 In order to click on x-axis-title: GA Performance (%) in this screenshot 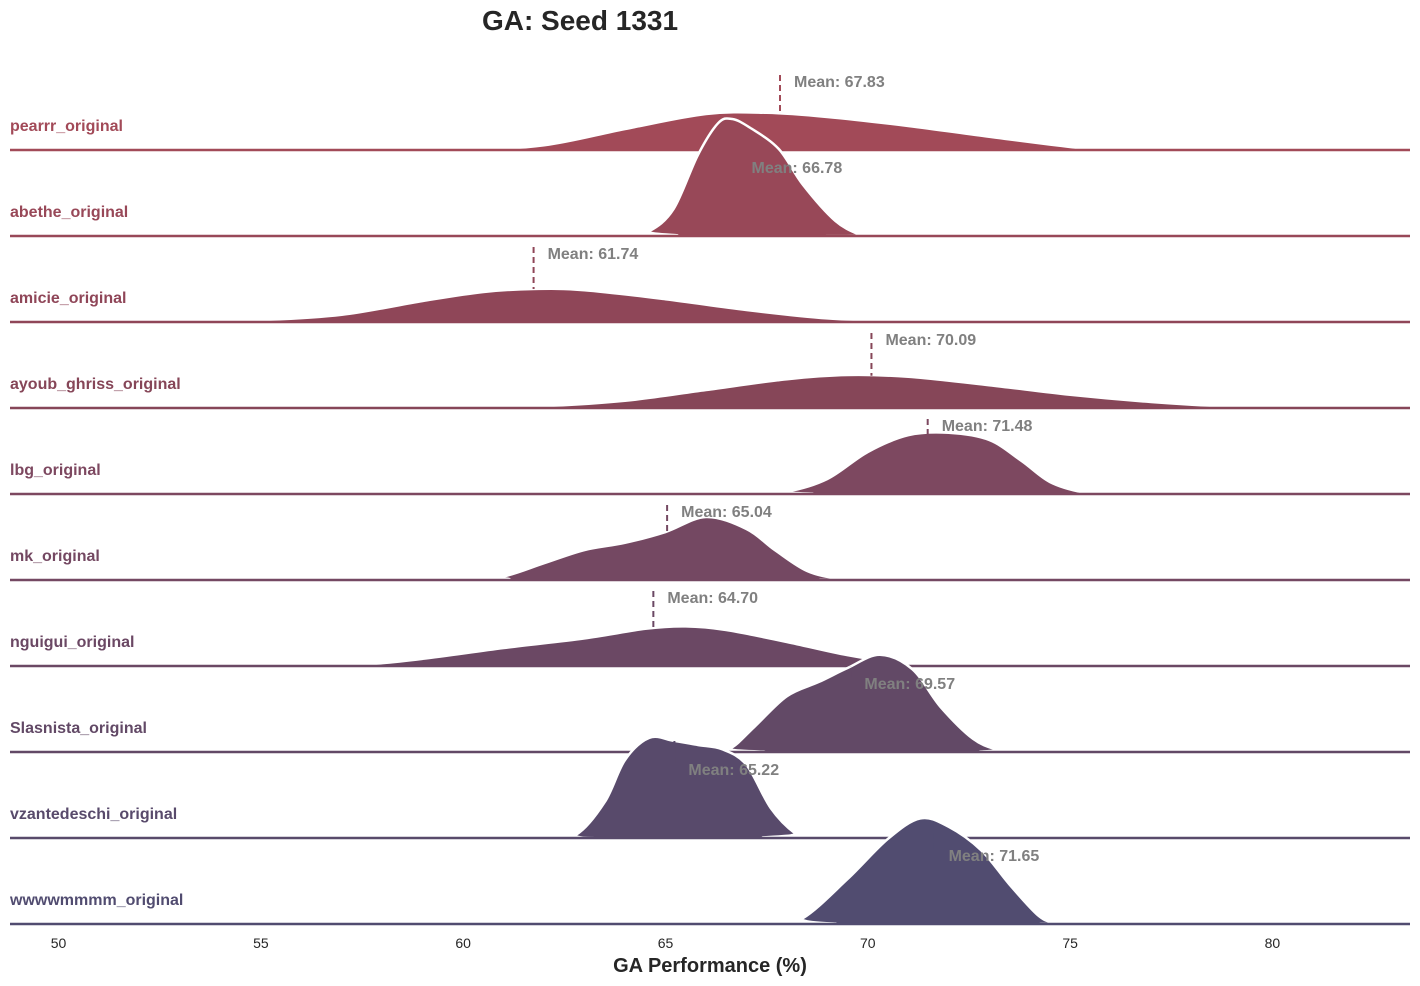, I will do `click(710, 966)`.